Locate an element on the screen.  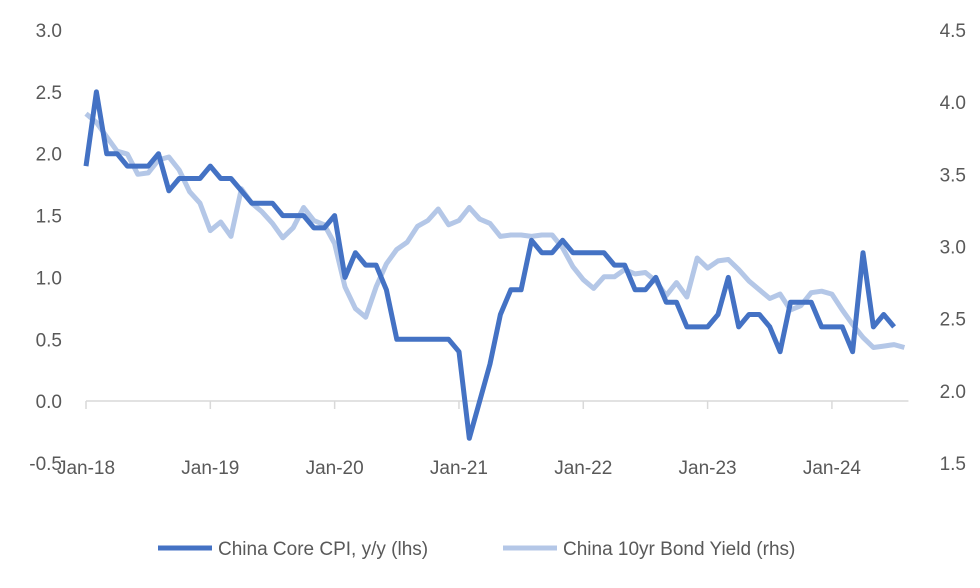
y-right-tick-label: 4.5 is located at coordinates (953, 31).